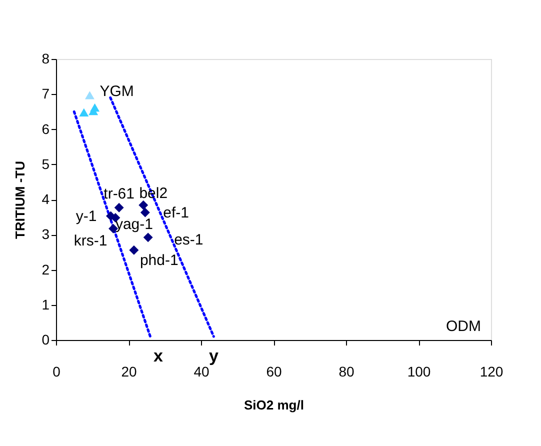 The width and height of the screenshot is (541, 446). I want to click on y-tick-label: 1, so click(46, 304).